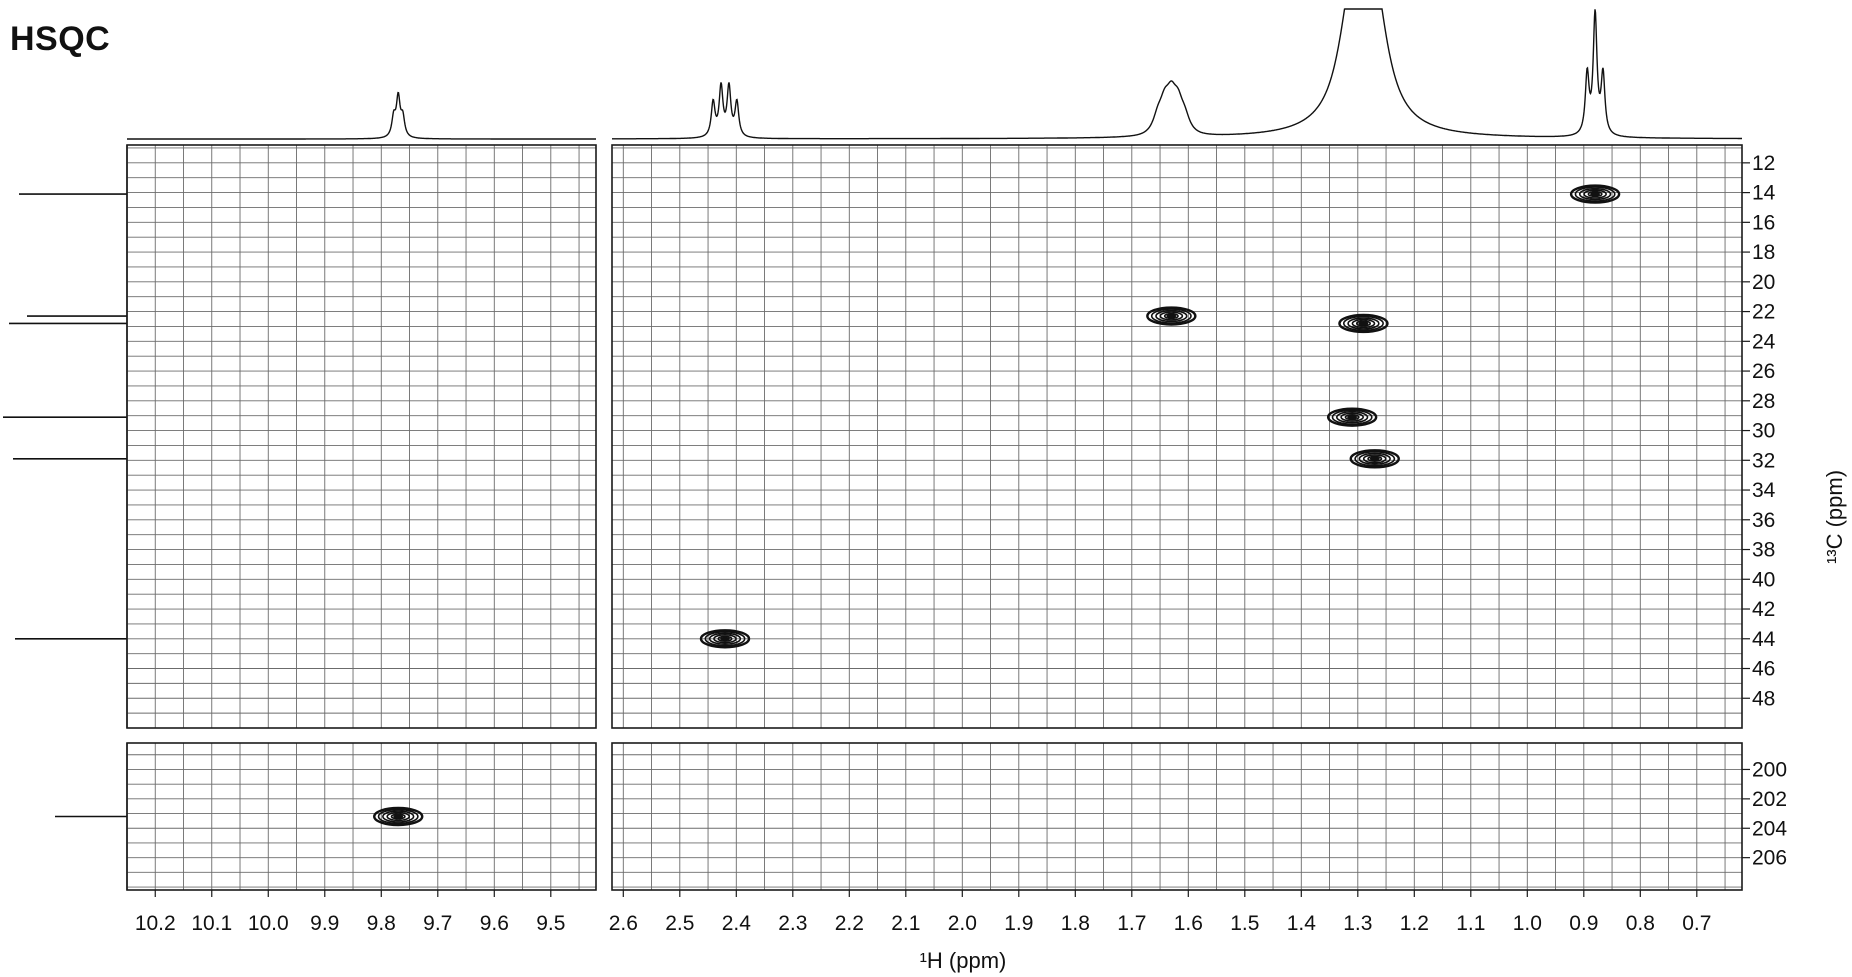 The image size is (1852, 977). I want to click on y-tick-label: 36, so click(1763, 520).